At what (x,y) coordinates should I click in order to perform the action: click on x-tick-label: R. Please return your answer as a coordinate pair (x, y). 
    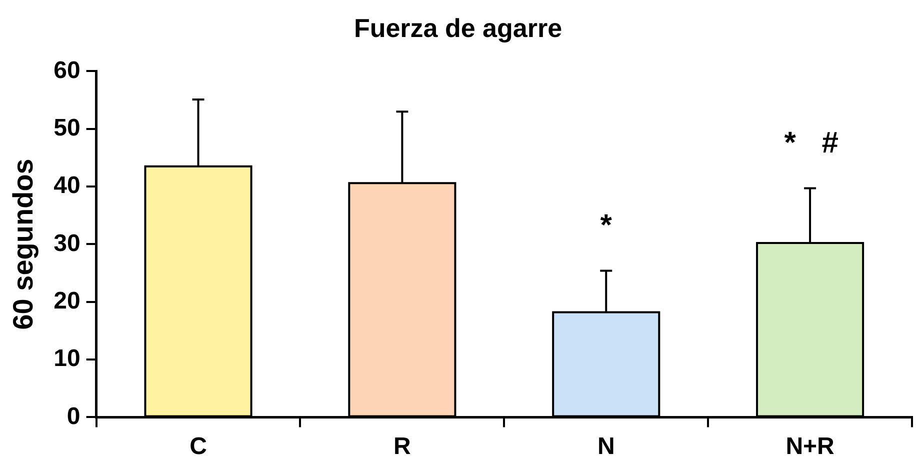
    Looking at the image, I should click on (402, 446).